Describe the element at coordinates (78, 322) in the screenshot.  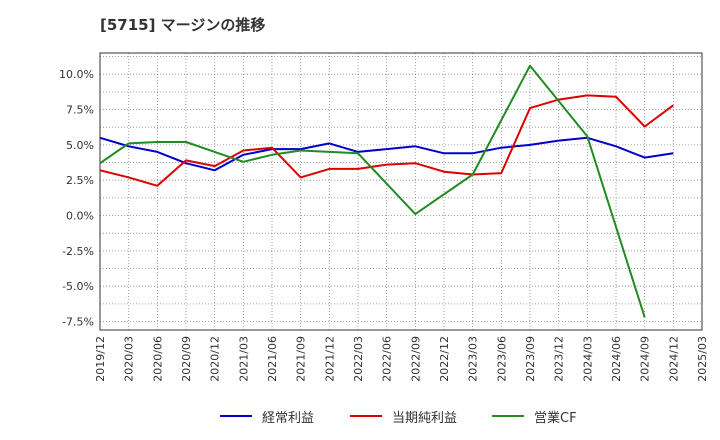
I see `y-tick-label: -7.5%` at that location.